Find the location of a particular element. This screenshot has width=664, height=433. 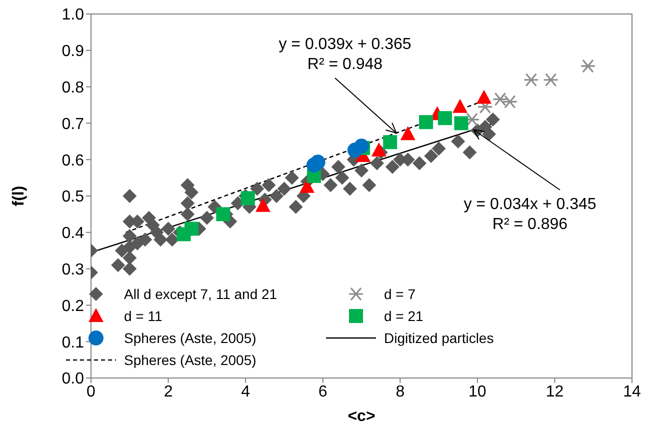

legend-label: All d except 7, 11 and 21 is located at coordinates (201, 294).